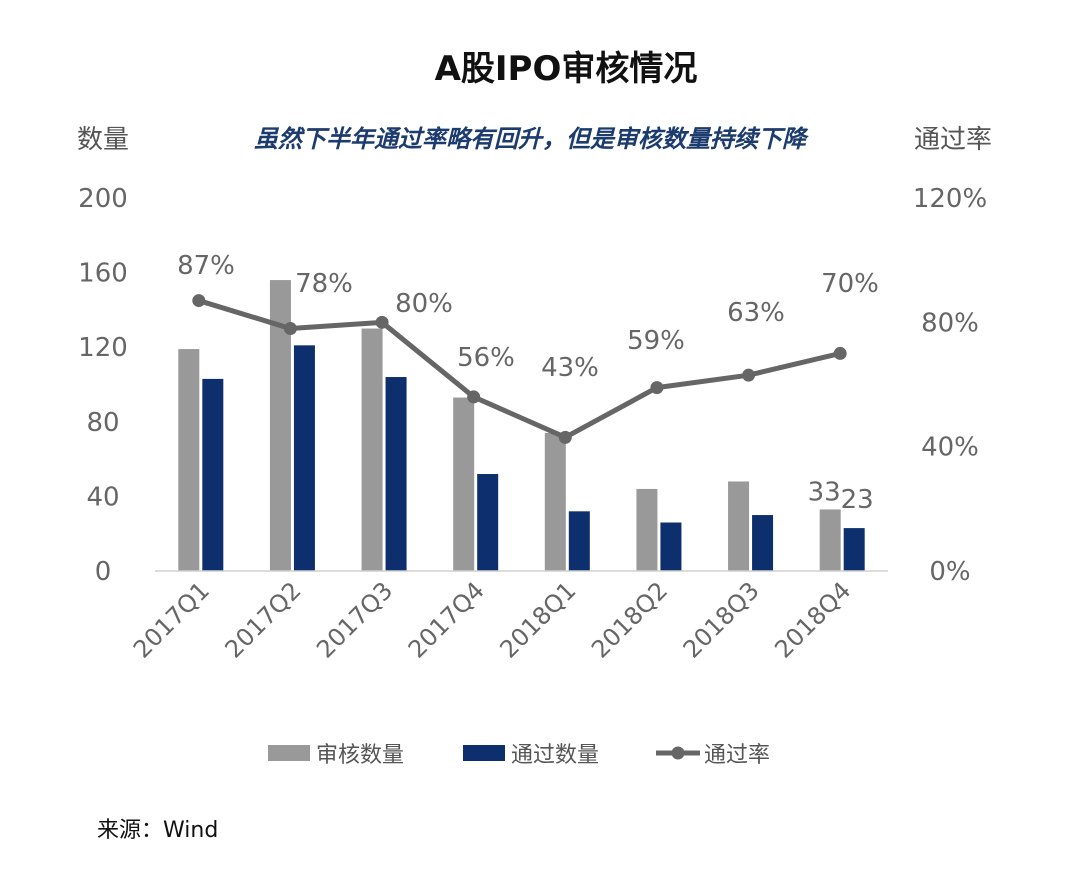  I want to click on pass-rate-label: 70%, so click(850, 284).